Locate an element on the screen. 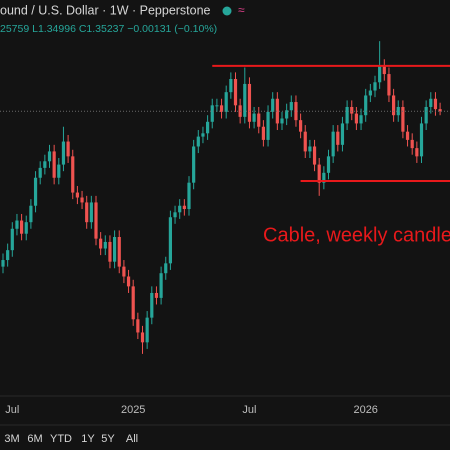 This screenshot has height=450, width=450. symbol-title: ound / U.S. Dollar · 1W · Pepperstone is located at coordinates (105, 10).